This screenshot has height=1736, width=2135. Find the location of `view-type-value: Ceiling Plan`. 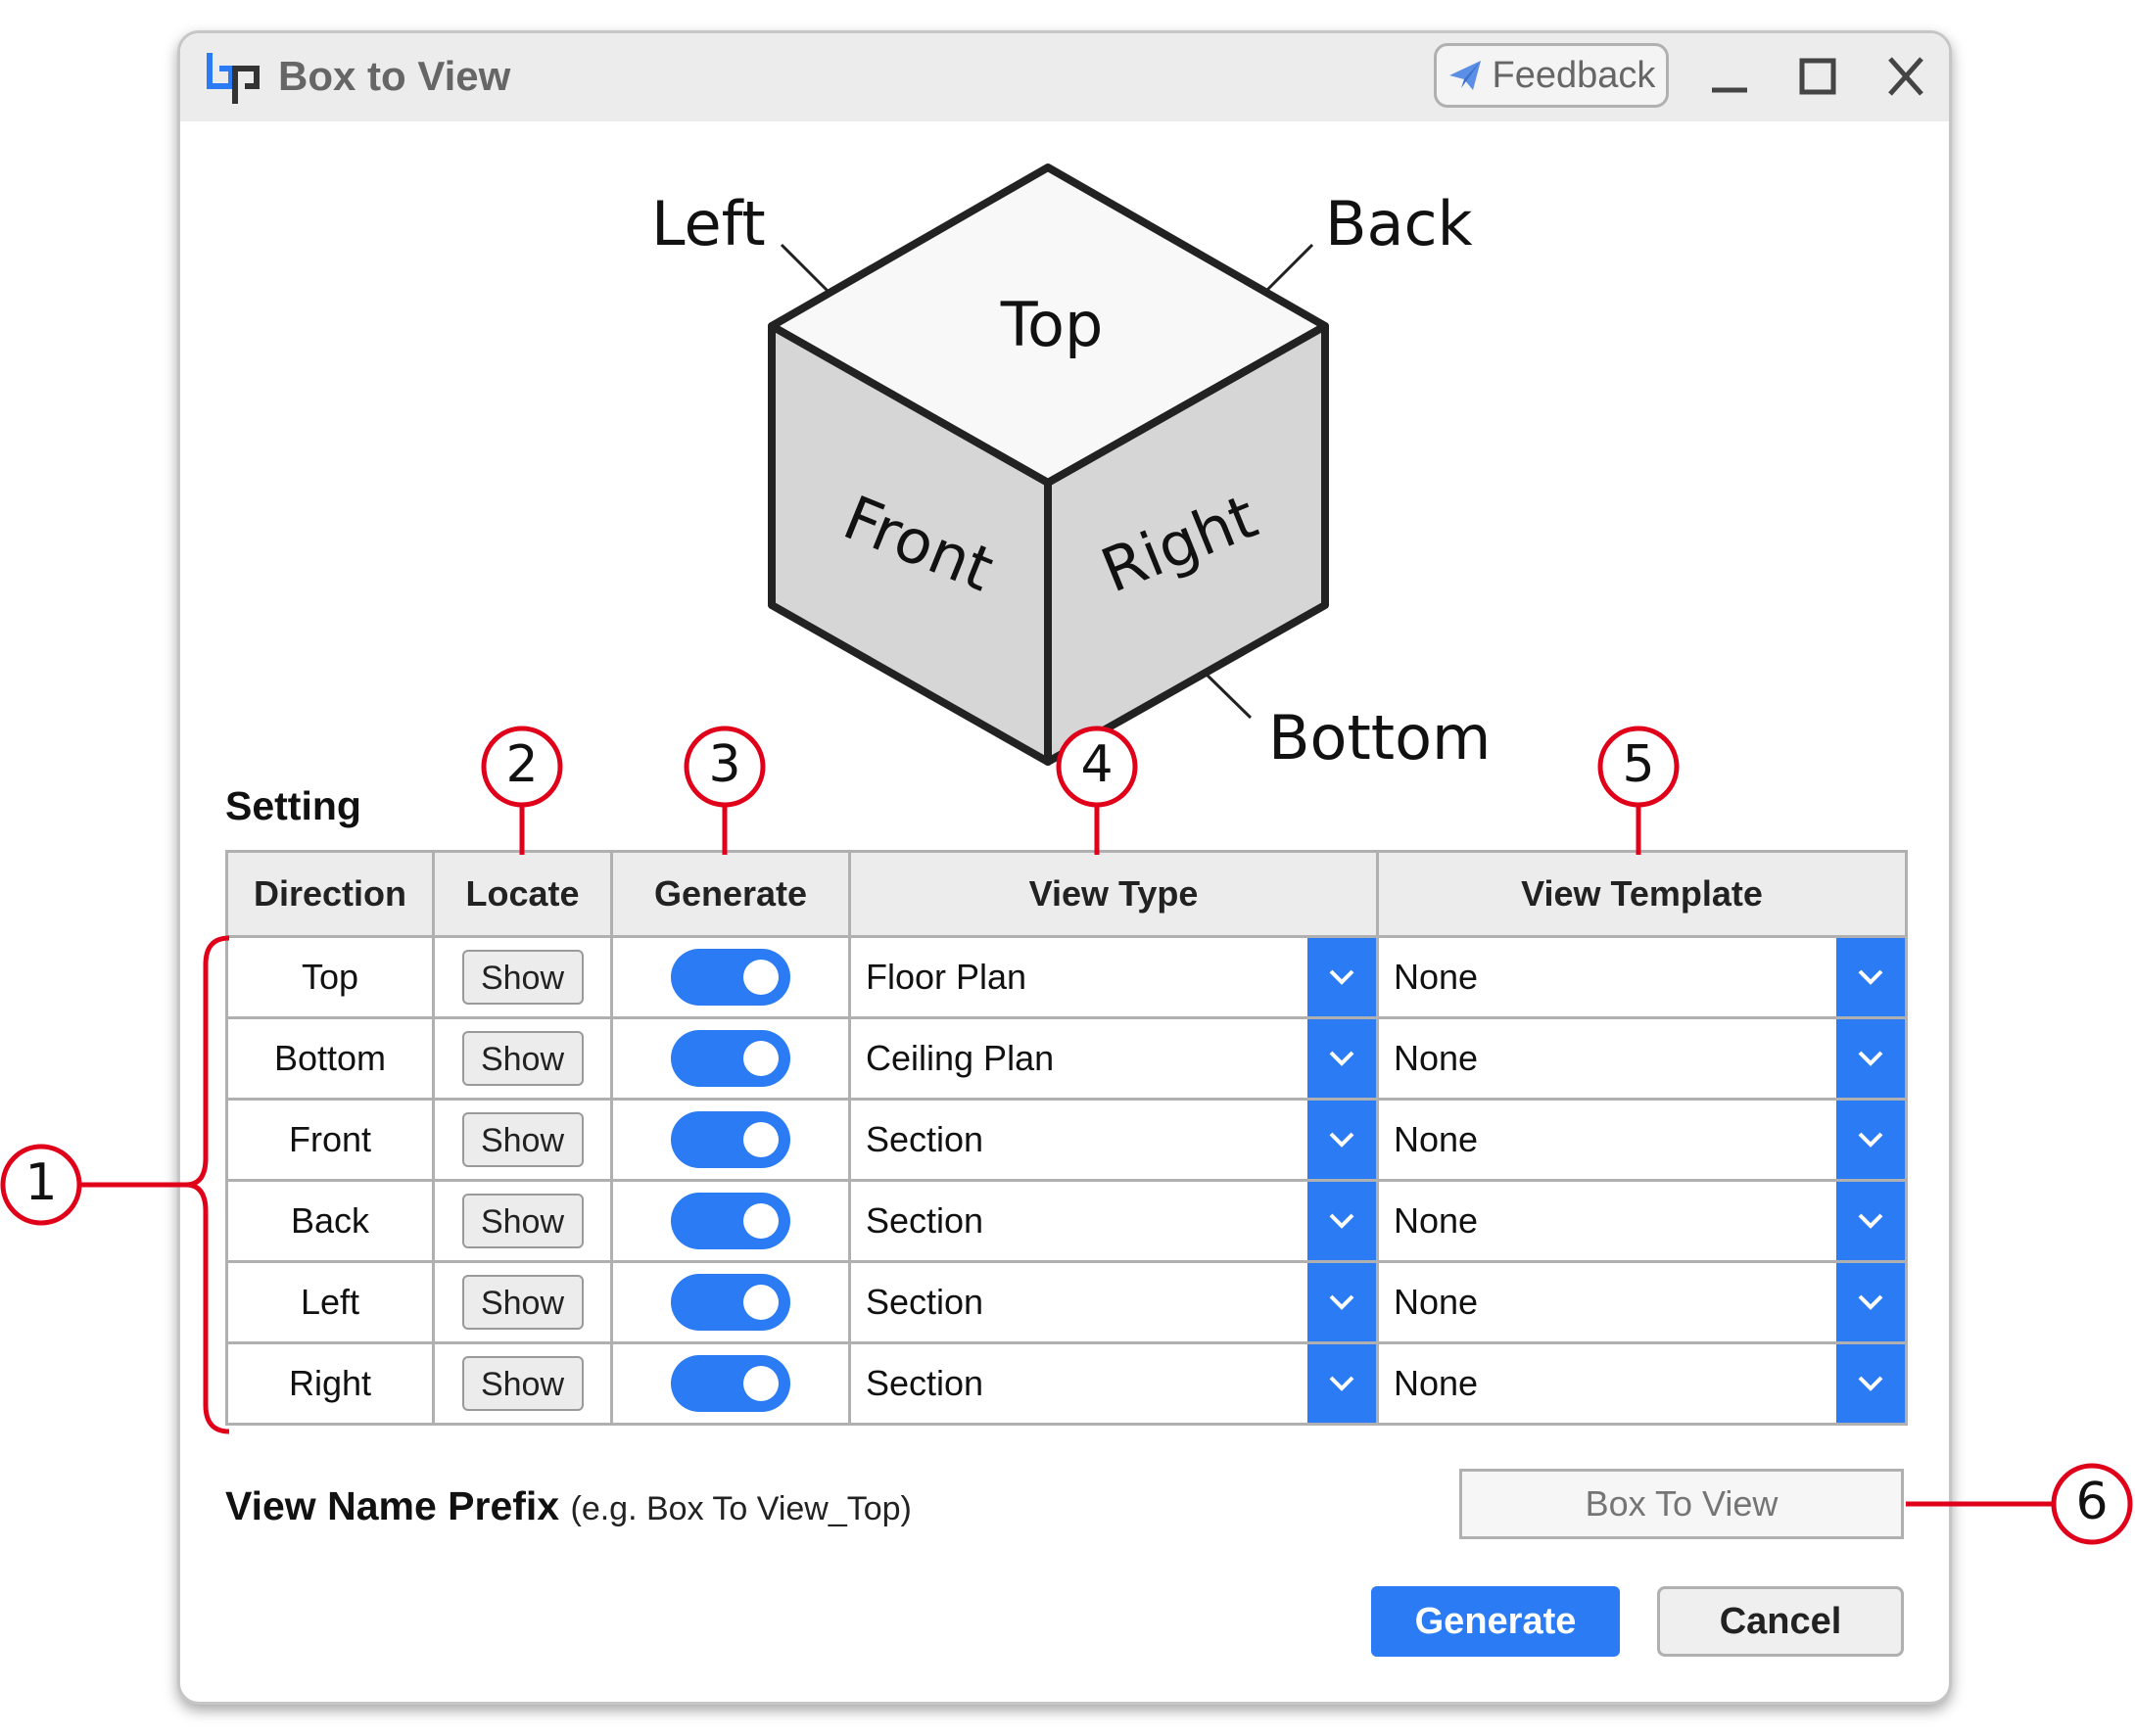

view-type-value: Ceiling Plan is located at coordinates (960, 1058).